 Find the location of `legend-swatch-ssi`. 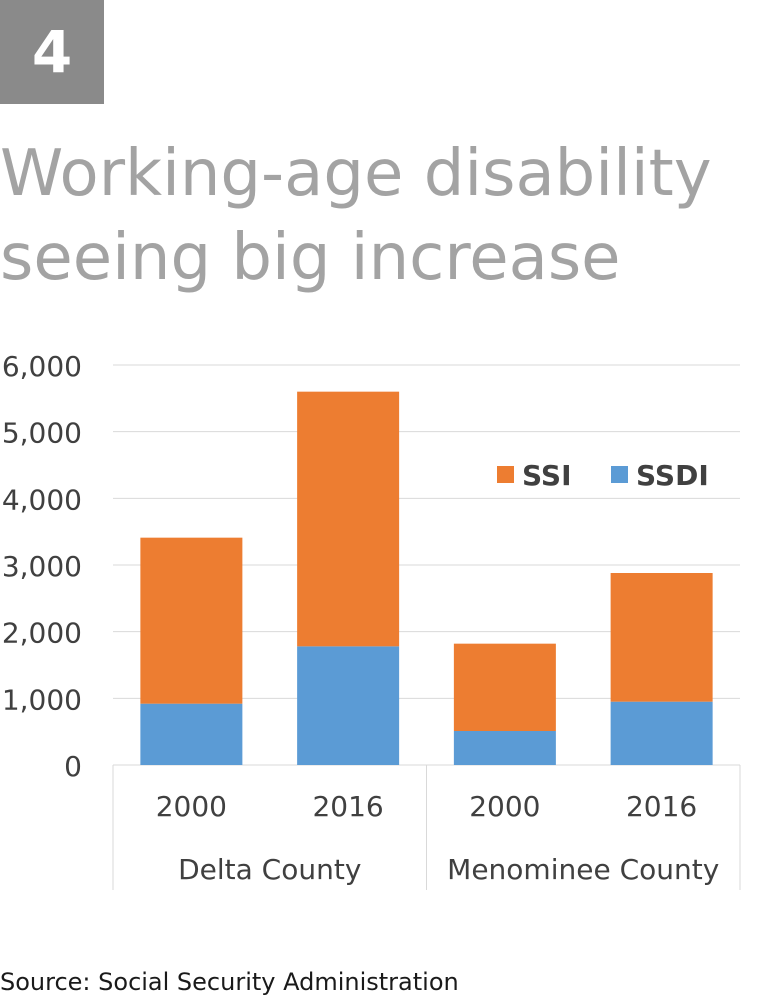

legend-swatch-ssi is located at coordinates (505, 474).